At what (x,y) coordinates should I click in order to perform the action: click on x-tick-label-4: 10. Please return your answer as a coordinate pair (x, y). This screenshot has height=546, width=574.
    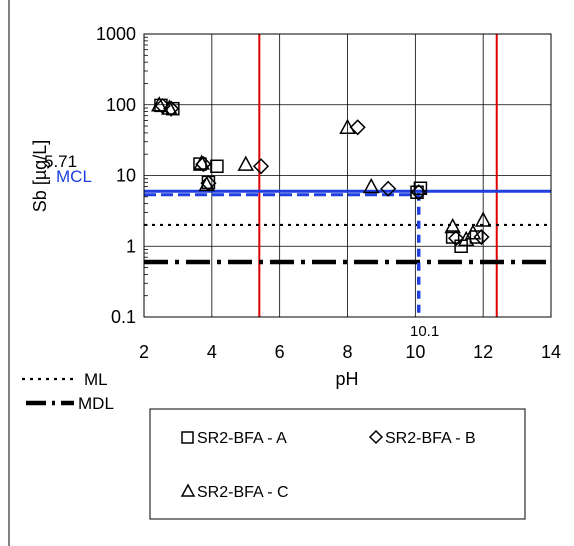
    Looking at the image, I should click on (415, 352).